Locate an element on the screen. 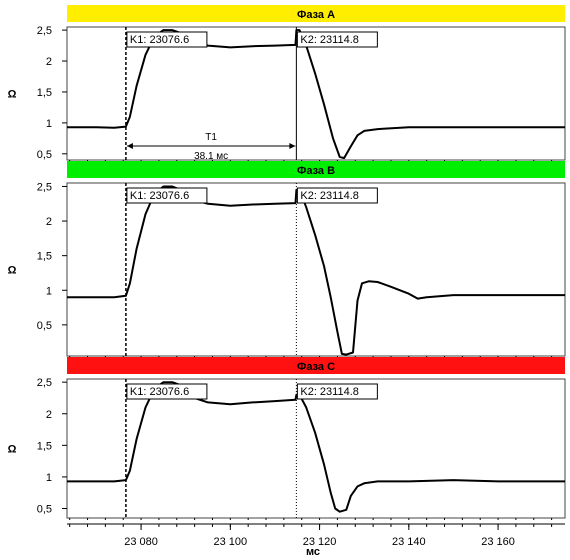  phase-title: Фаза B is located at coordinates (316, 171).